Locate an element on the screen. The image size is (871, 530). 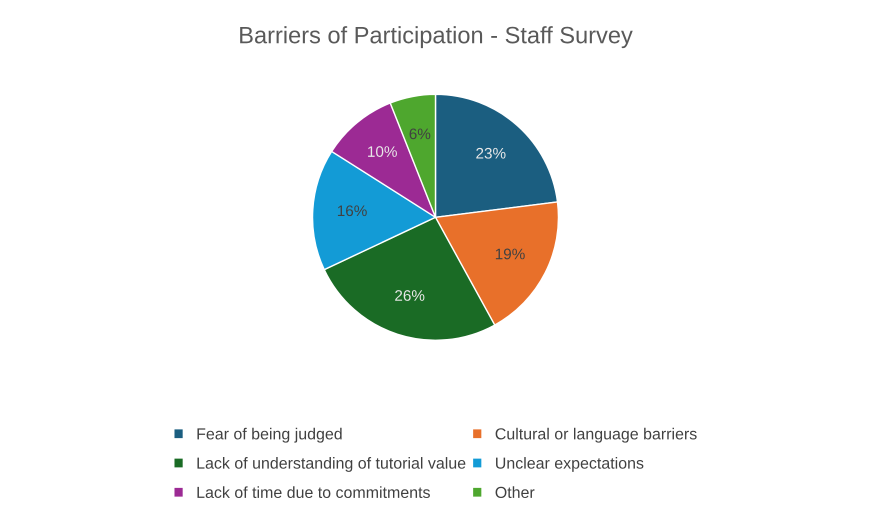
data-label: 26% is located at coordinates (409, 295).